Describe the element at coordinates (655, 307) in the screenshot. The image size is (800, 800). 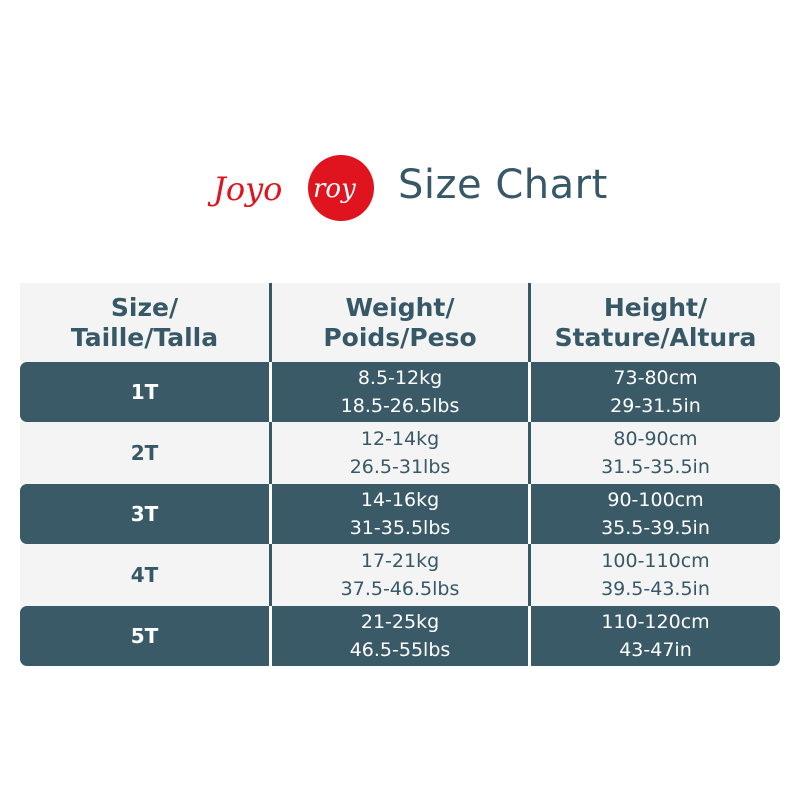
I see `header-text: Height/` at that location.